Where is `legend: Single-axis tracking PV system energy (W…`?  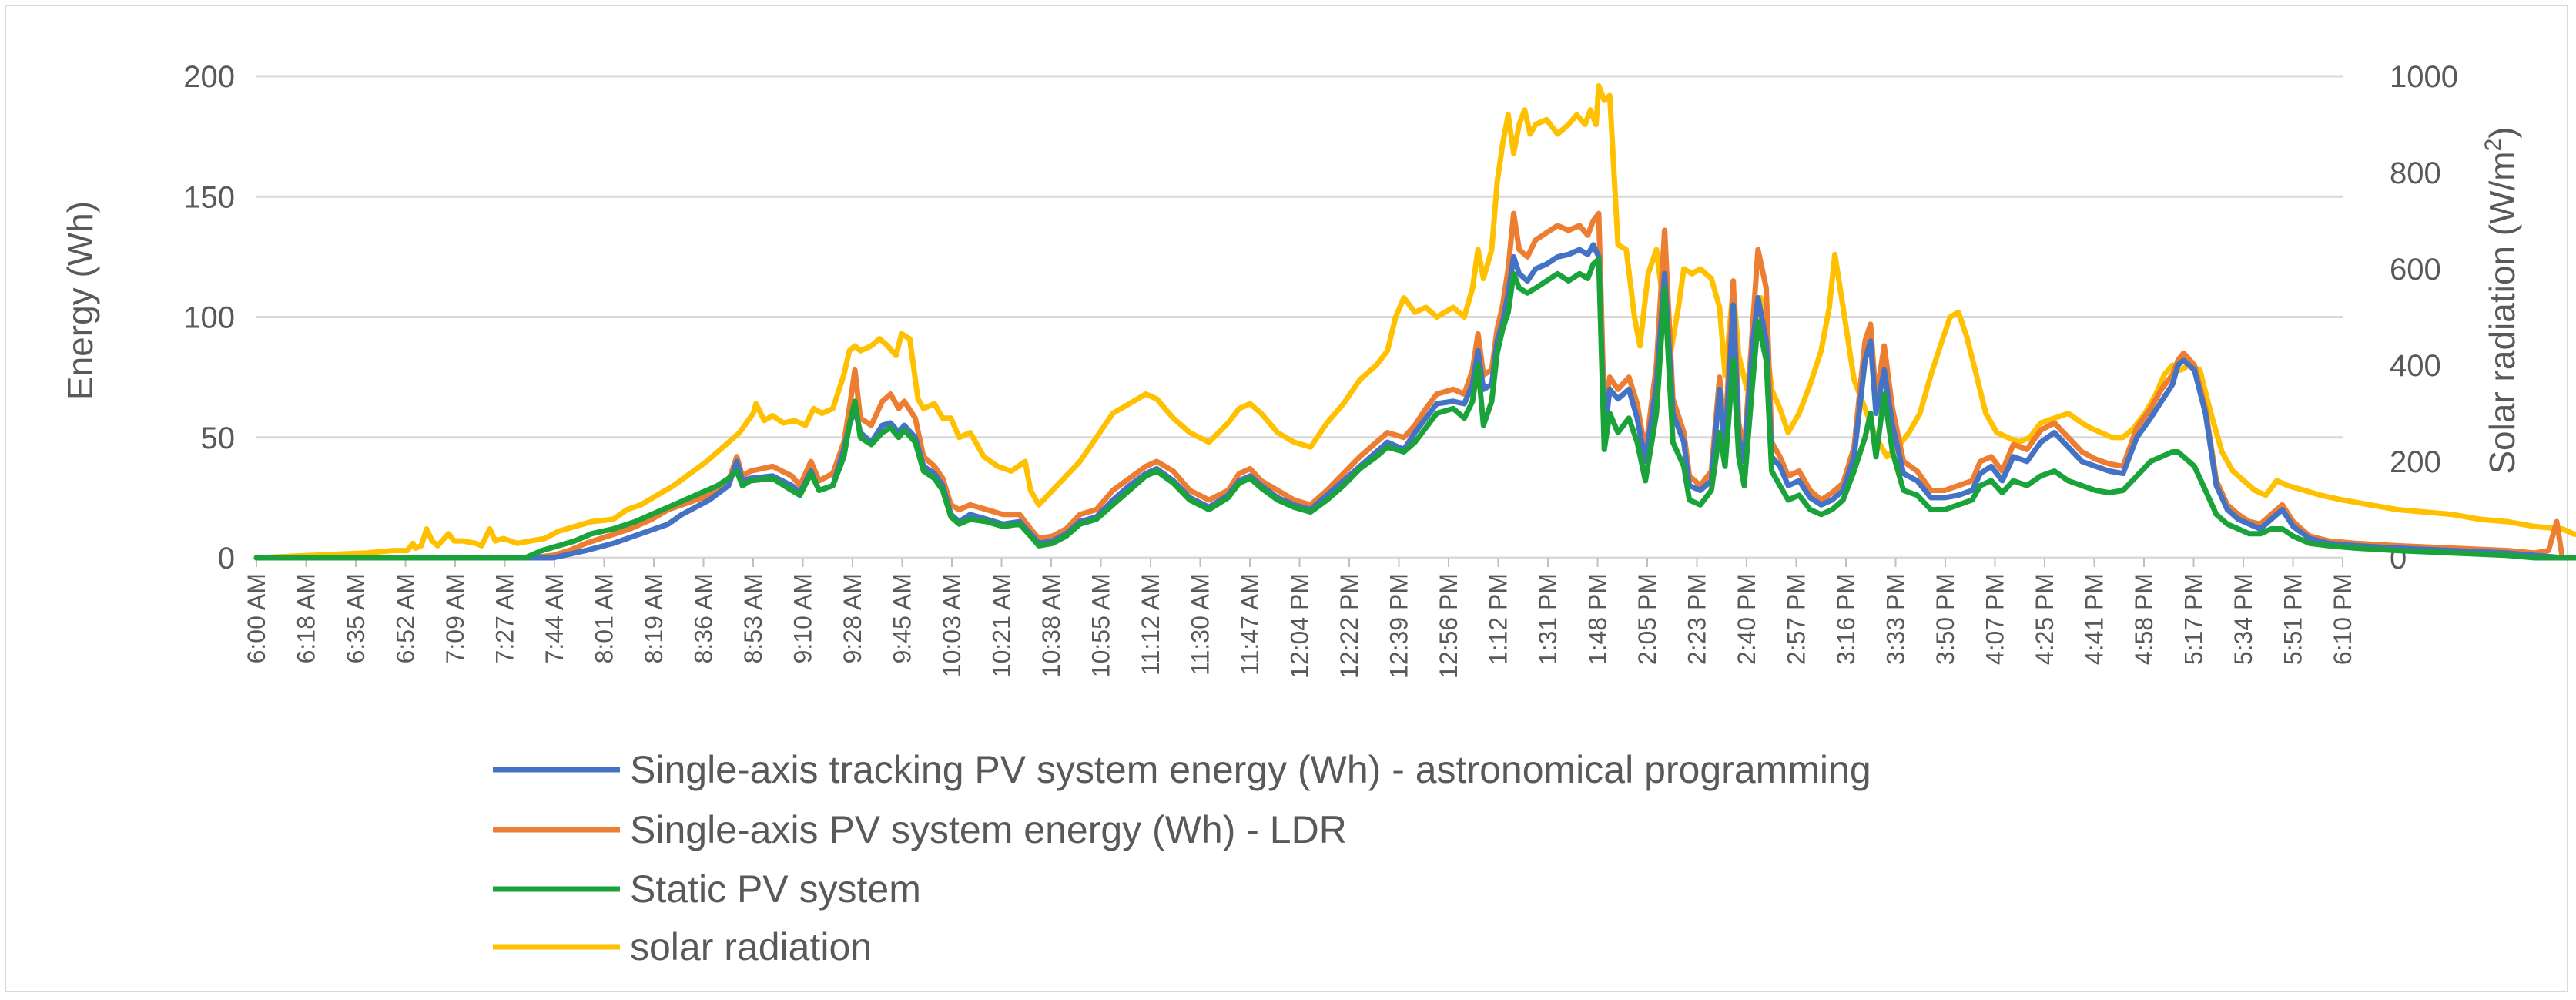 legend: Single-axis tracking PV system energy (W… is located at coordinates (1182, 858).